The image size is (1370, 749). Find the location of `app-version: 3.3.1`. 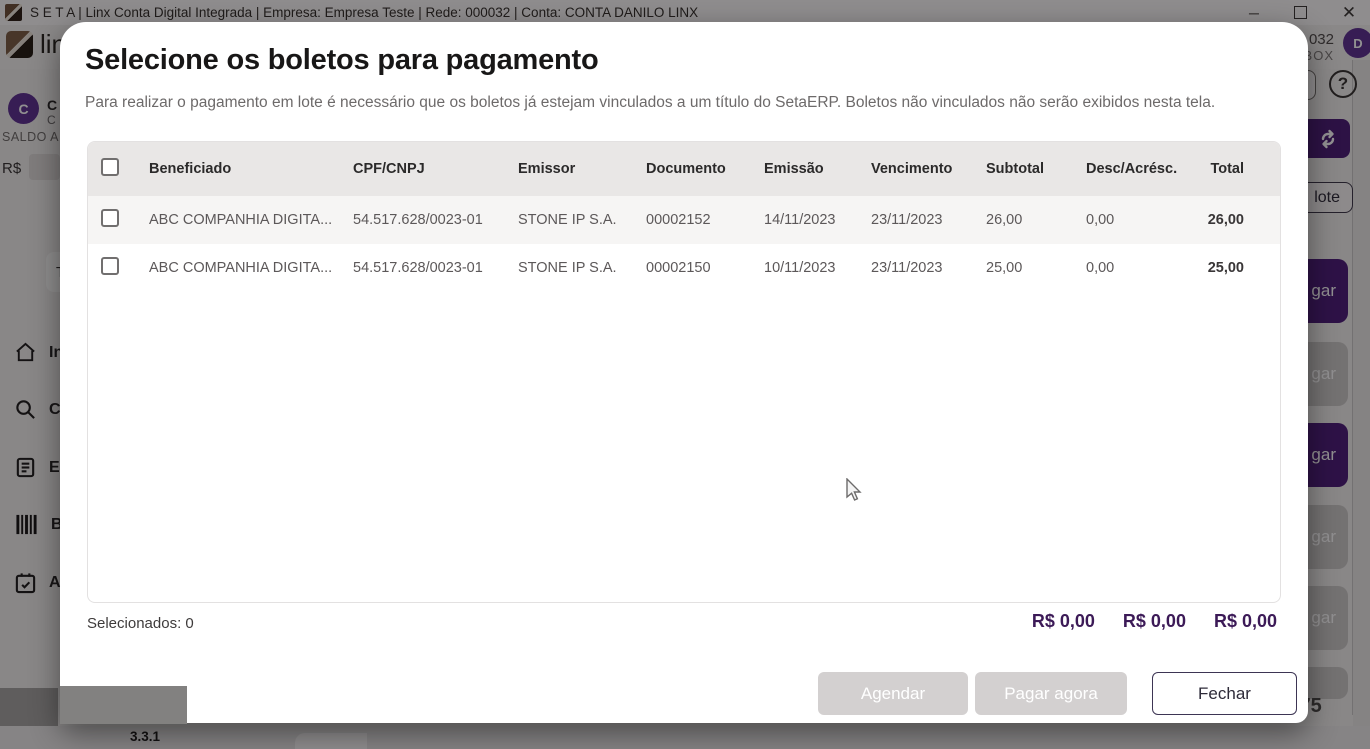

app-version: 3.3.1 is located at coordinates (145, 736).